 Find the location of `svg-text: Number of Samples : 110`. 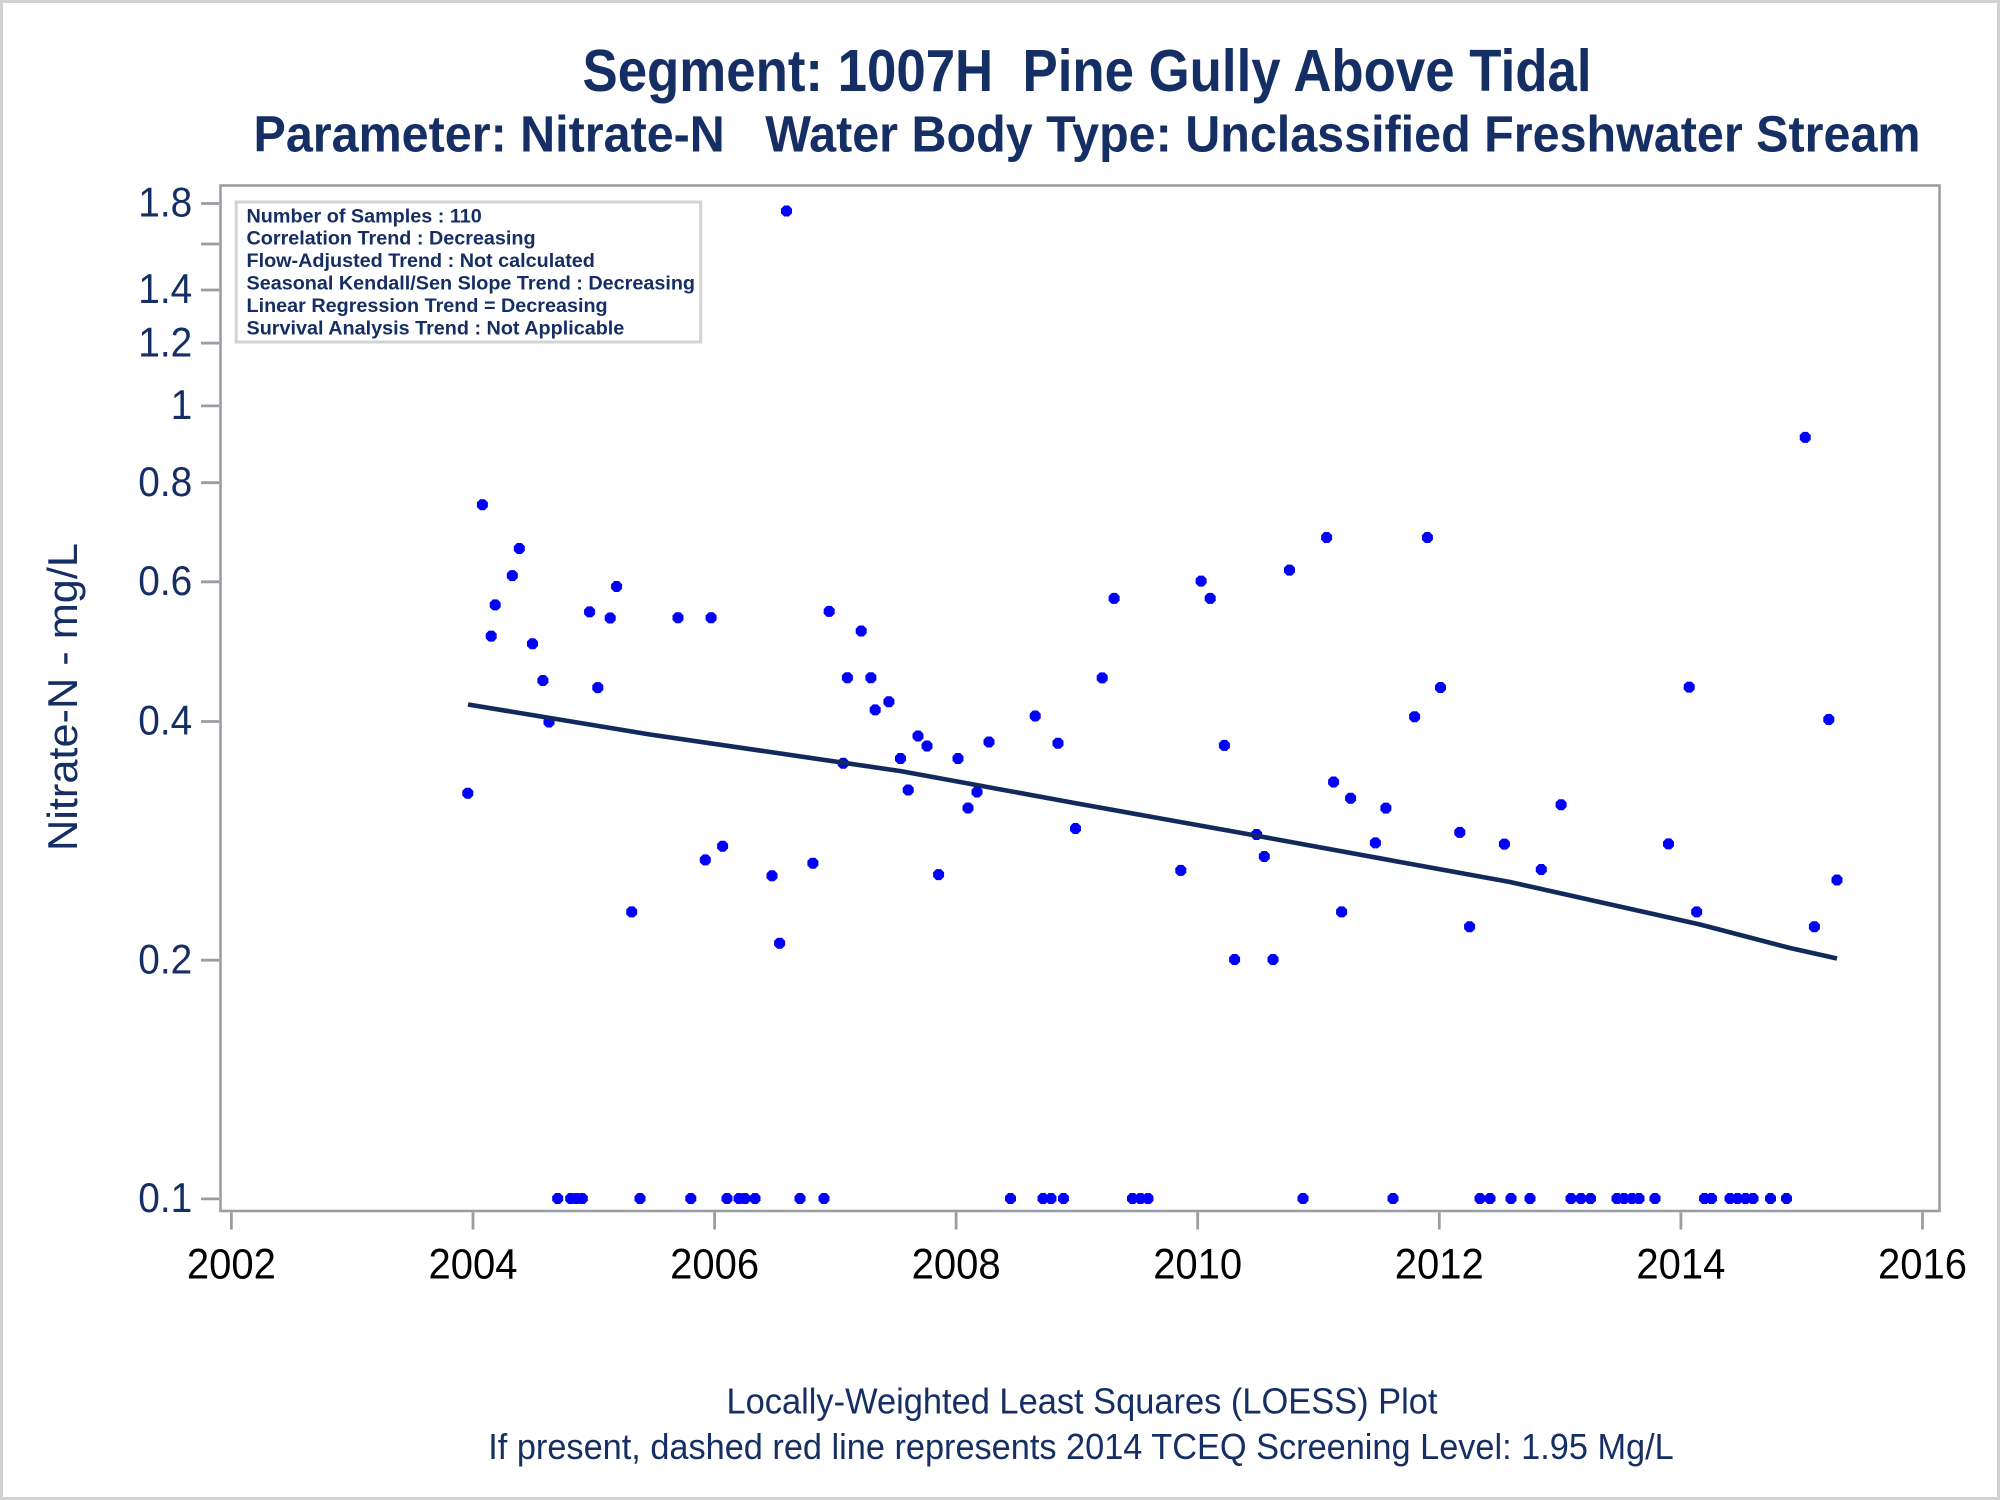

svg-text: Number of Samples : 110 is located at coordinates (364, 216).